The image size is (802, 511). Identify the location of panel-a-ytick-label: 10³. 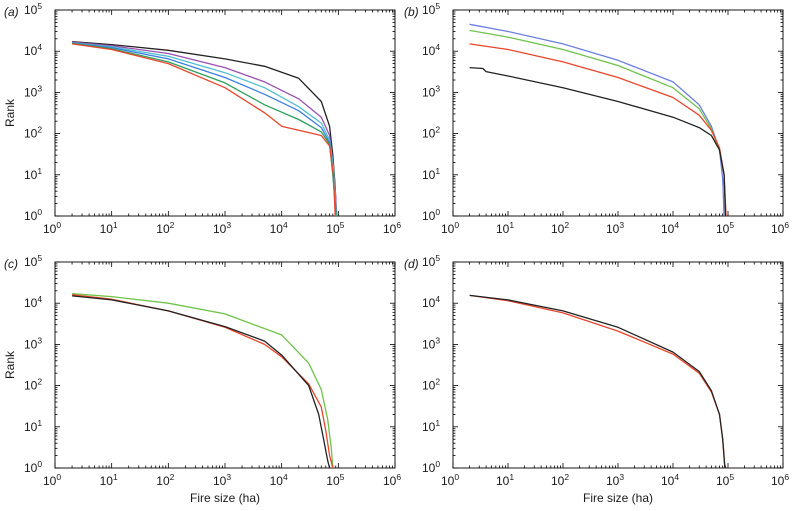
(33, 91).